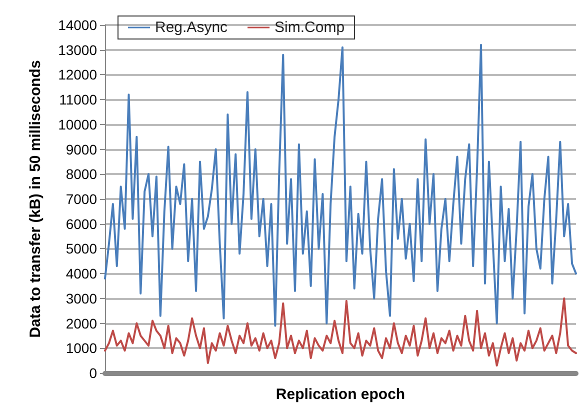  What do you see at coordinates (340, 332) in the screenshot?
I see `line-series` at bounding box center [340, 332].